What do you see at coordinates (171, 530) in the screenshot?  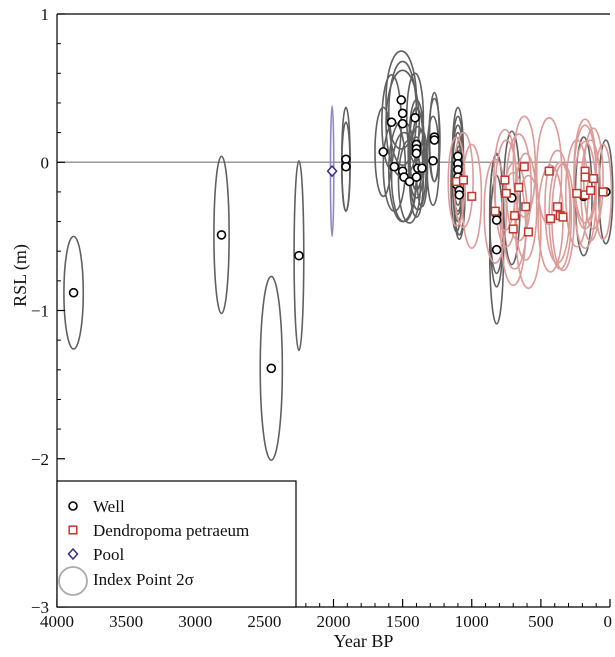 I see `legend-label: Dendropoma petraeum` at bounding box center [171, 530].